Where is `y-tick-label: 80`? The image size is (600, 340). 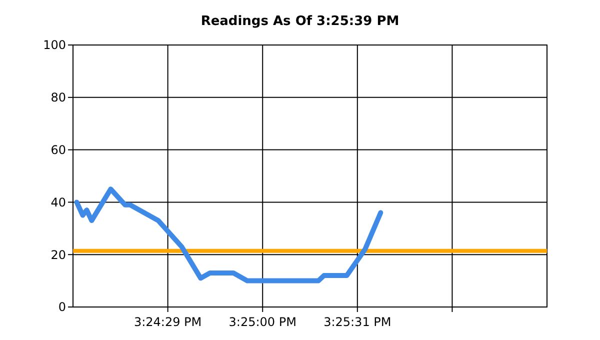 y-tick-label: 80 is located at coordinates (58, 97).